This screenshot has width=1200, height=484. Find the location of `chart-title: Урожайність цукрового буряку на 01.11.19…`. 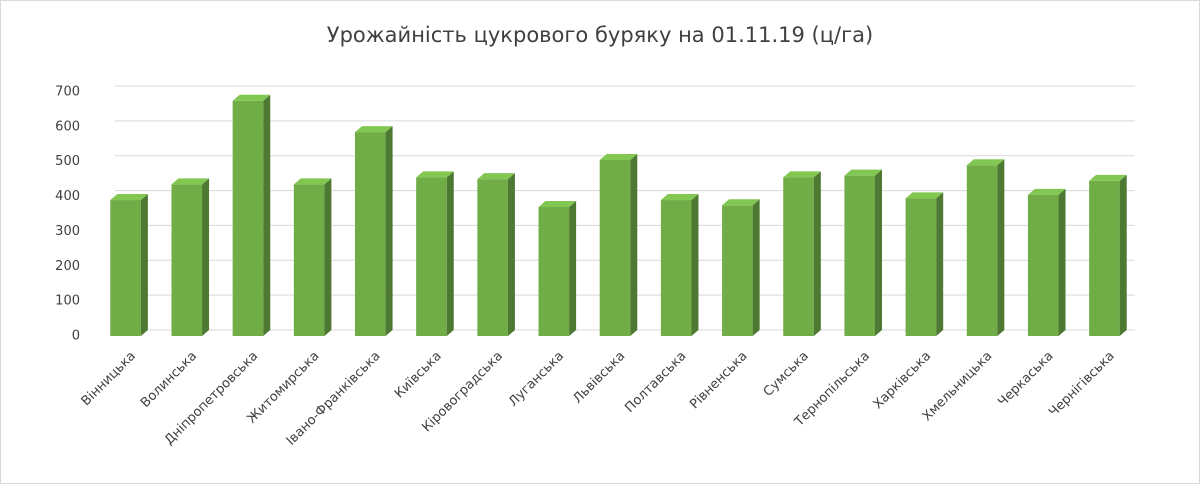

chart-title: Урожайність цукрового буряку на 01.11.19… is located at coordinates (600, 35).